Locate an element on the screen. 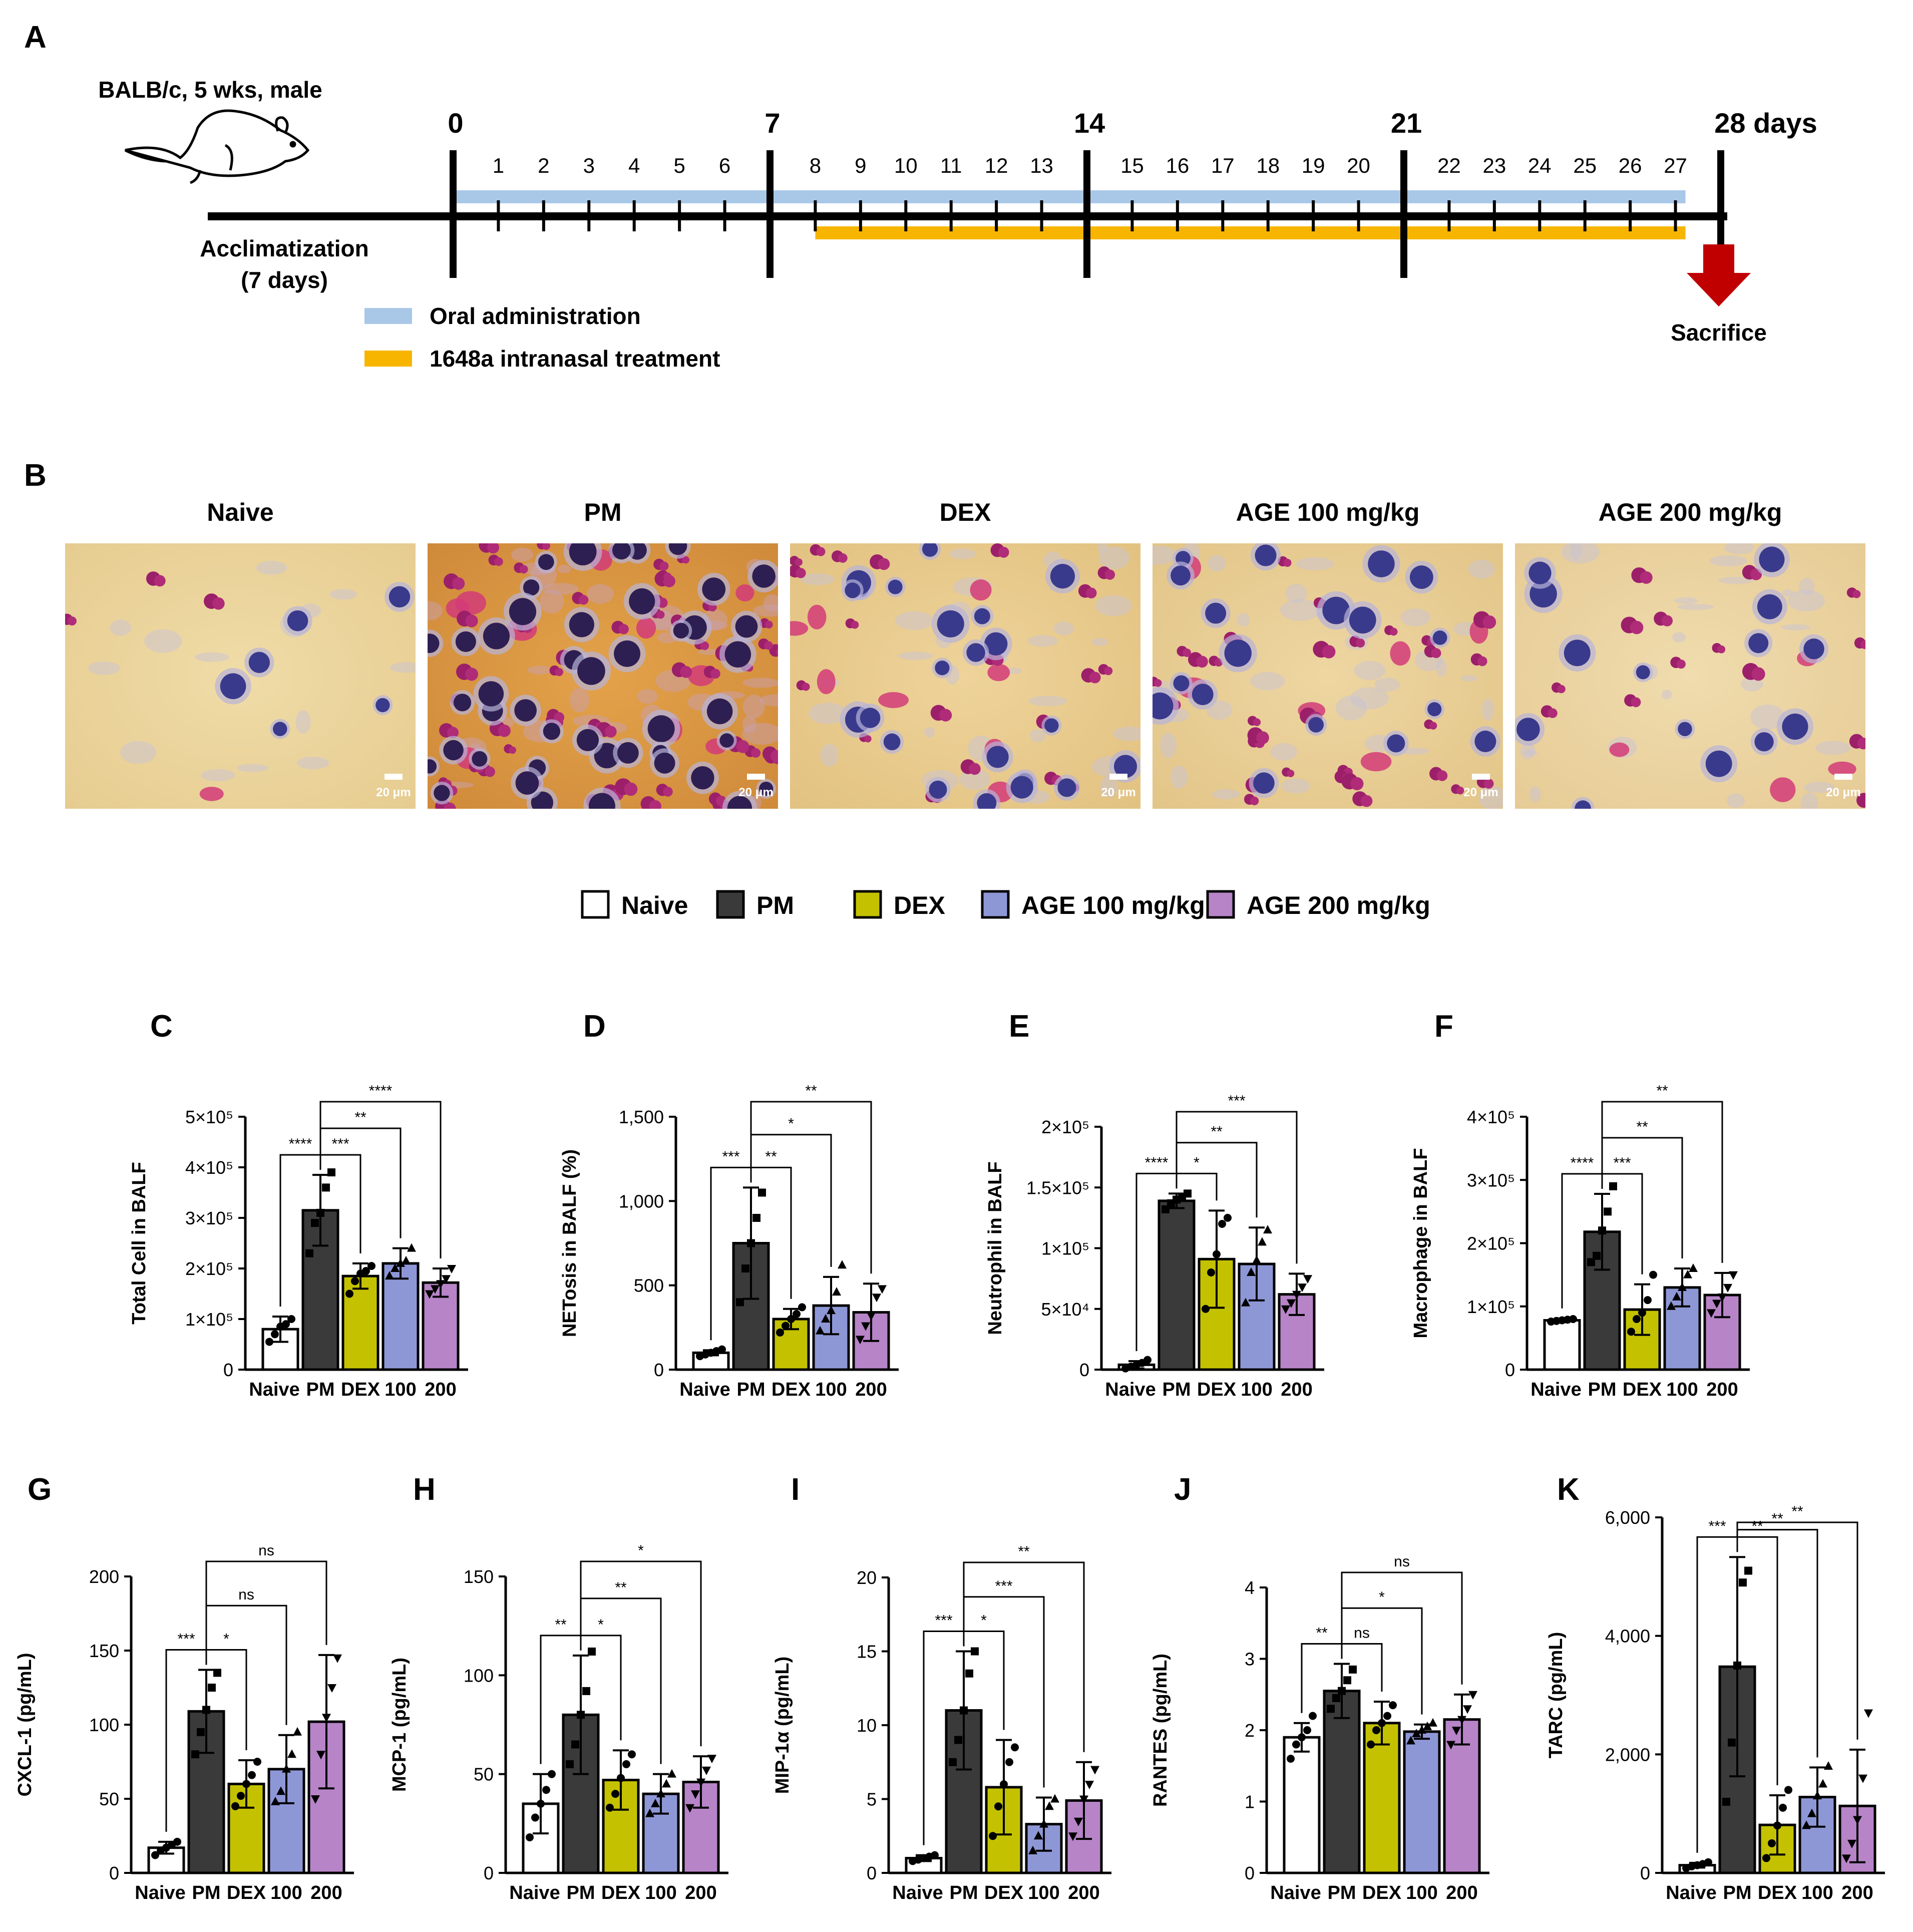 Image resolution: width=1913 pixels, height=1932 pixels. y-tick-label: 6,000 is located at coordinates (1627, 1518).